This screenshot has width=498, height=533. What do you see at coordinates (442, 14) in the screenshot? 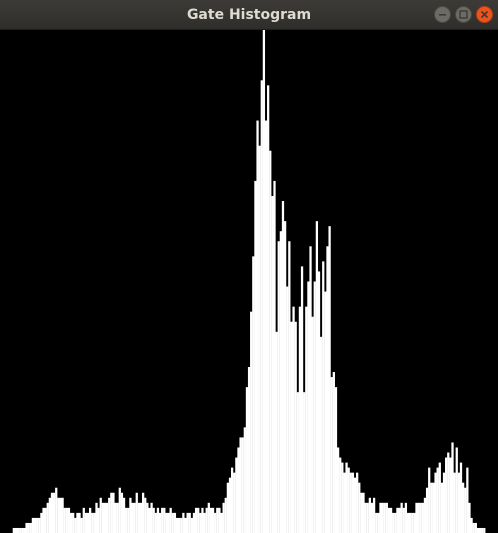
I see `minimize-icon` at bounding box center [442, 14].